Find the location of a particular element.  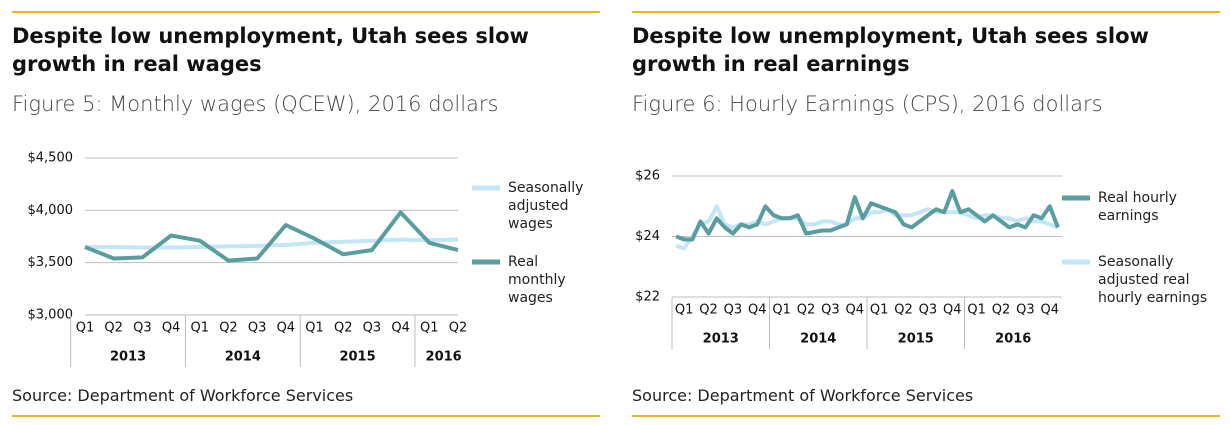

y-tick-label: $3,500 is located at coordinates (51, 262).